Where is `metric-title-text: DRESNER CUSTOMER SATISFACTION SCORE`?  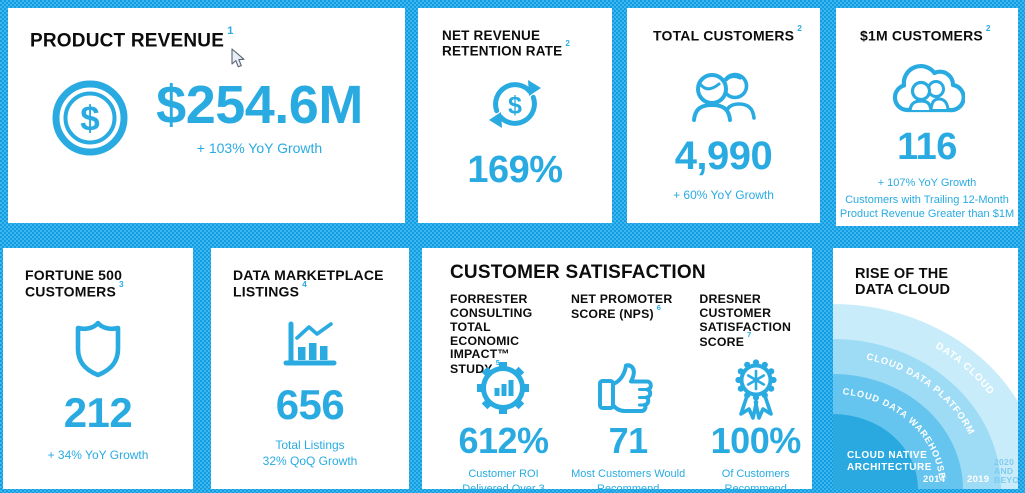
metric-title-text: DRESNER CUSTOMER SATISFACTION SCORE is located at coordinates (745, 320).